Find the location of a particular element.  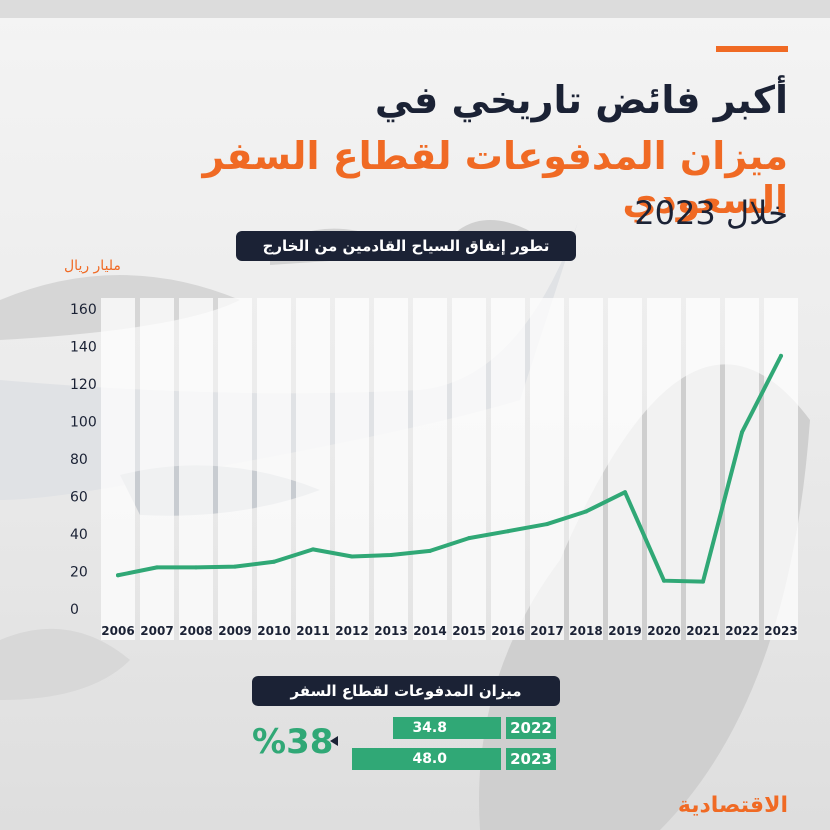

publisher-logo: الاقتصادية is located at coordinates (732, 805).